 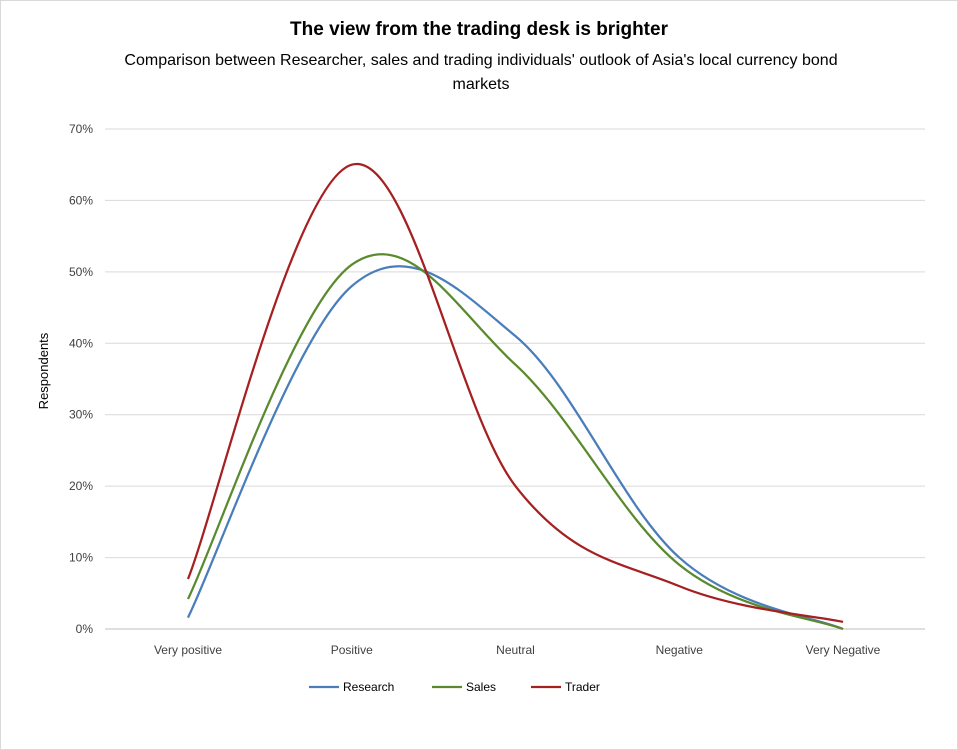 What do you see at coordinates (680, 650) in the screenshot?
I see `x-tick-label: Negative` at bounding box center [680, 650].